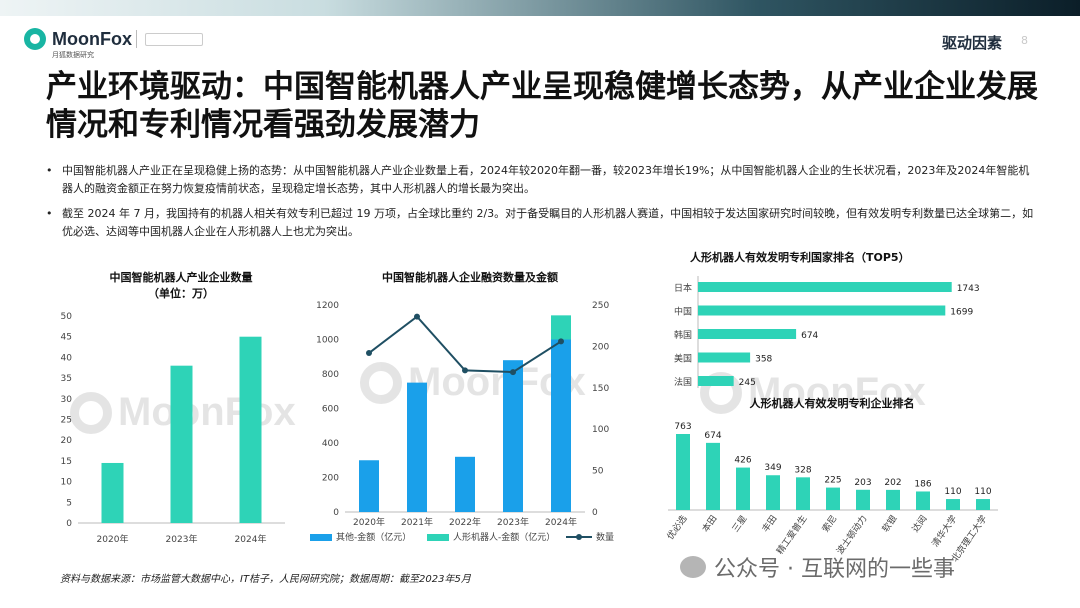 The image size is (1080, 608). Describe the element at coordinates (682, 427) in the screenshot. I see `chart4-data-label: 763` at that location.